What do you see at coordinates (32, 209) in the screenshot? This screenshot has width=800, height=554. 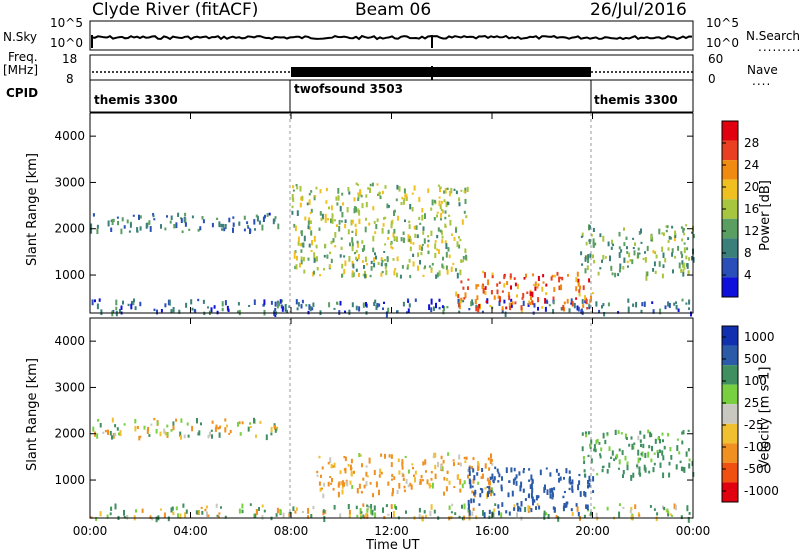 I see `power-ylabel: Slant Range [km]` at bounding box center [32, 209].